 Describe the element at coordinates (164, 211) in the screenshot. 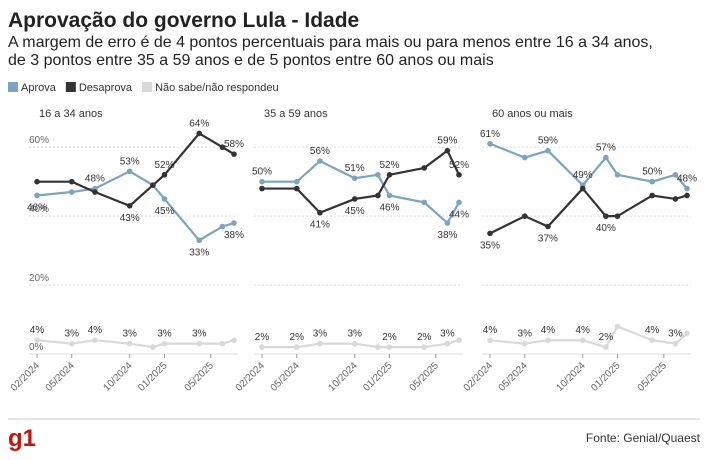

I see `data-label: 45%` at that location.